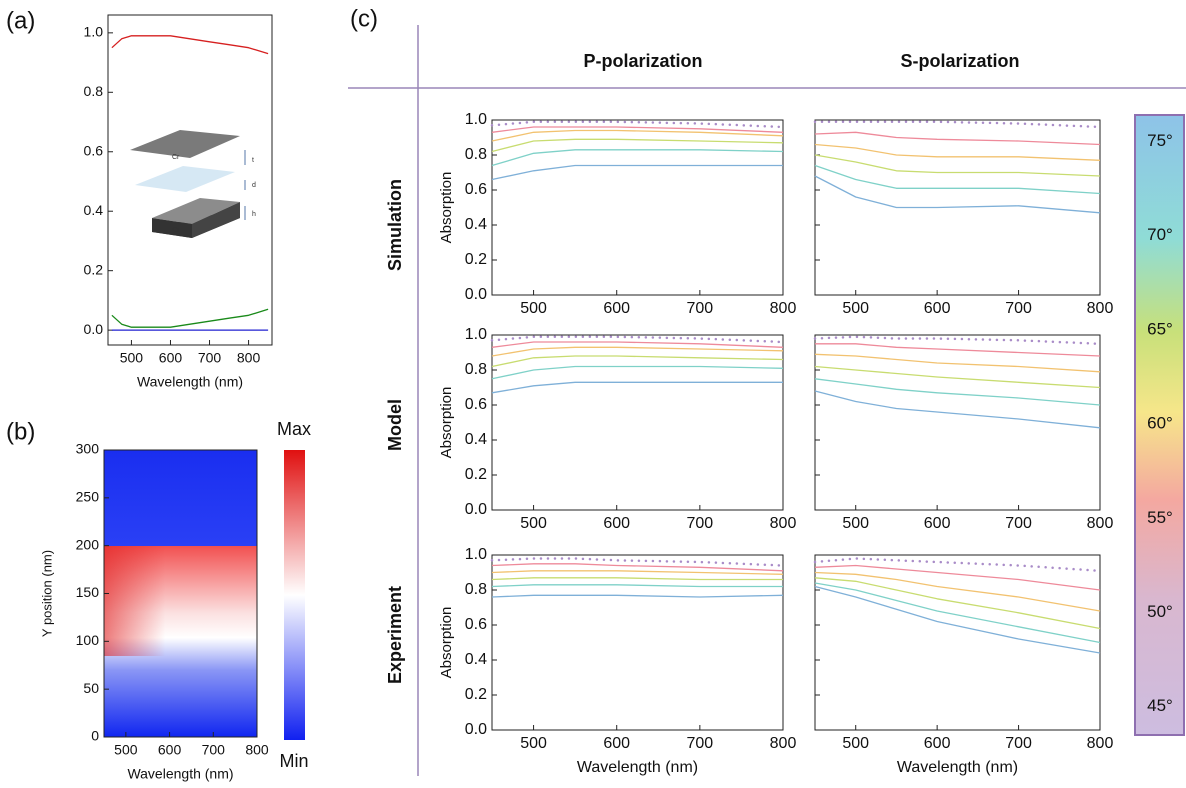  I want to click on y-tick-label: 150, so click(88, 592).